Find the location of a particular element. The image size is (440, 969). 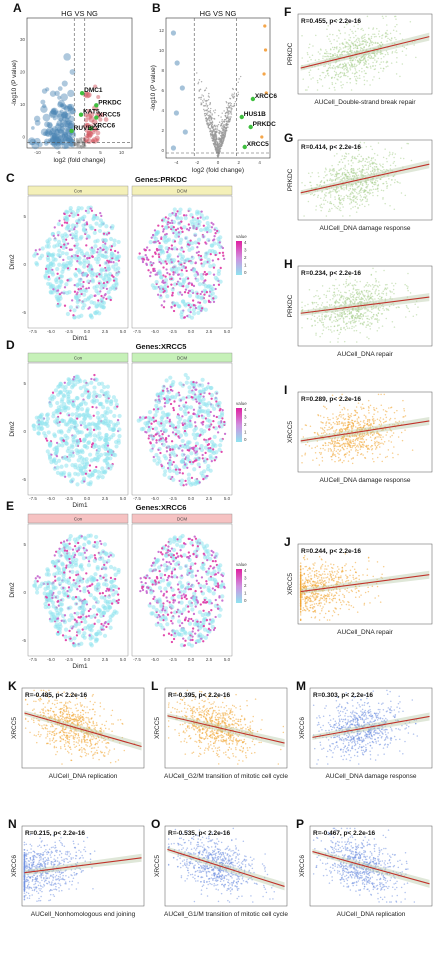

x-axis-label: Dim1 is located at coordinates (80, 666).